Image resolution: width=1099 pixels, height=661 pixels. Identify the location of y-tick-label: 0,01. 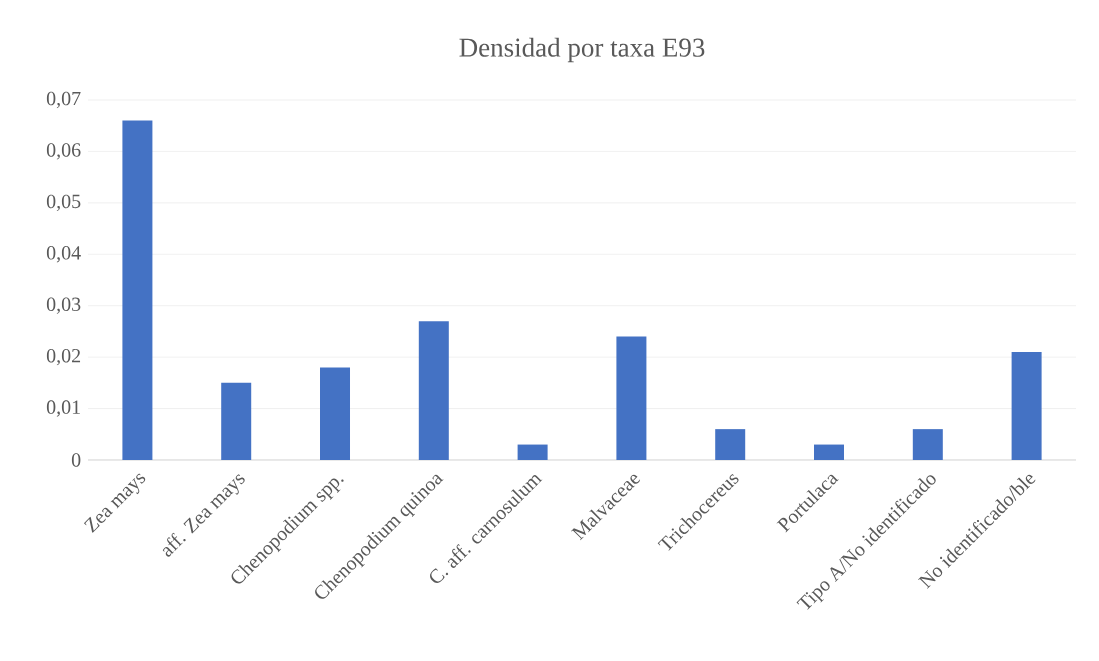
(63, 408).